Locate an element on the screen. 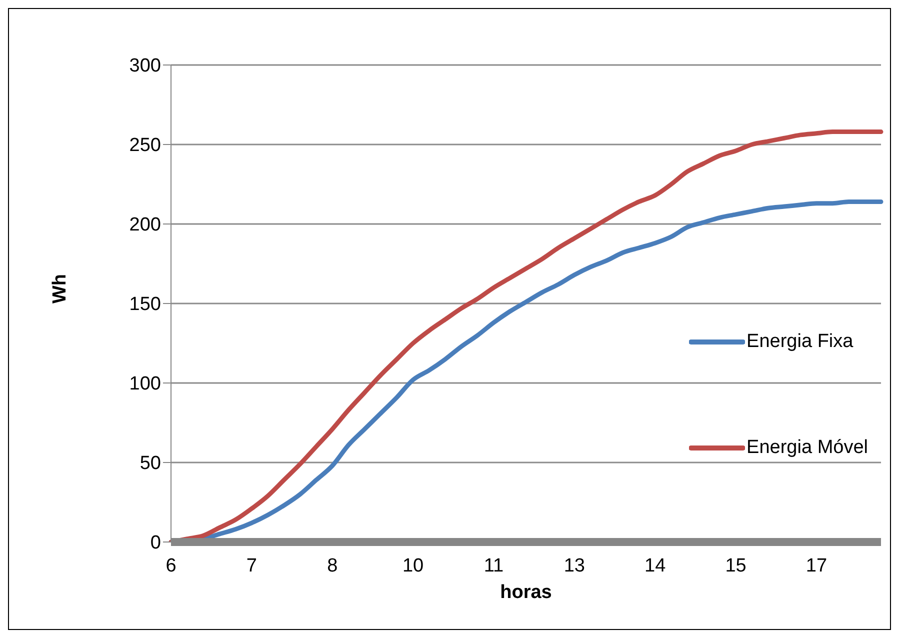  y-tick-label: 50 is located at coordinates (150, 463).